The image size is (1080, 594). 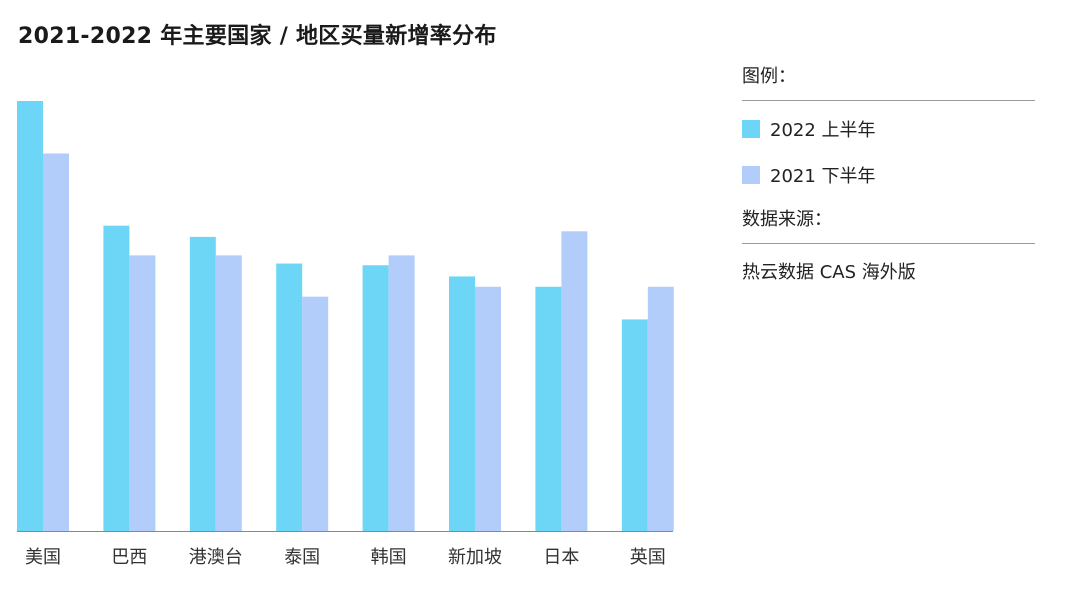 What do you see at coordinates (888, 100) in the screenshot?
I see `legend-divider` at bounding box center [888, 100].